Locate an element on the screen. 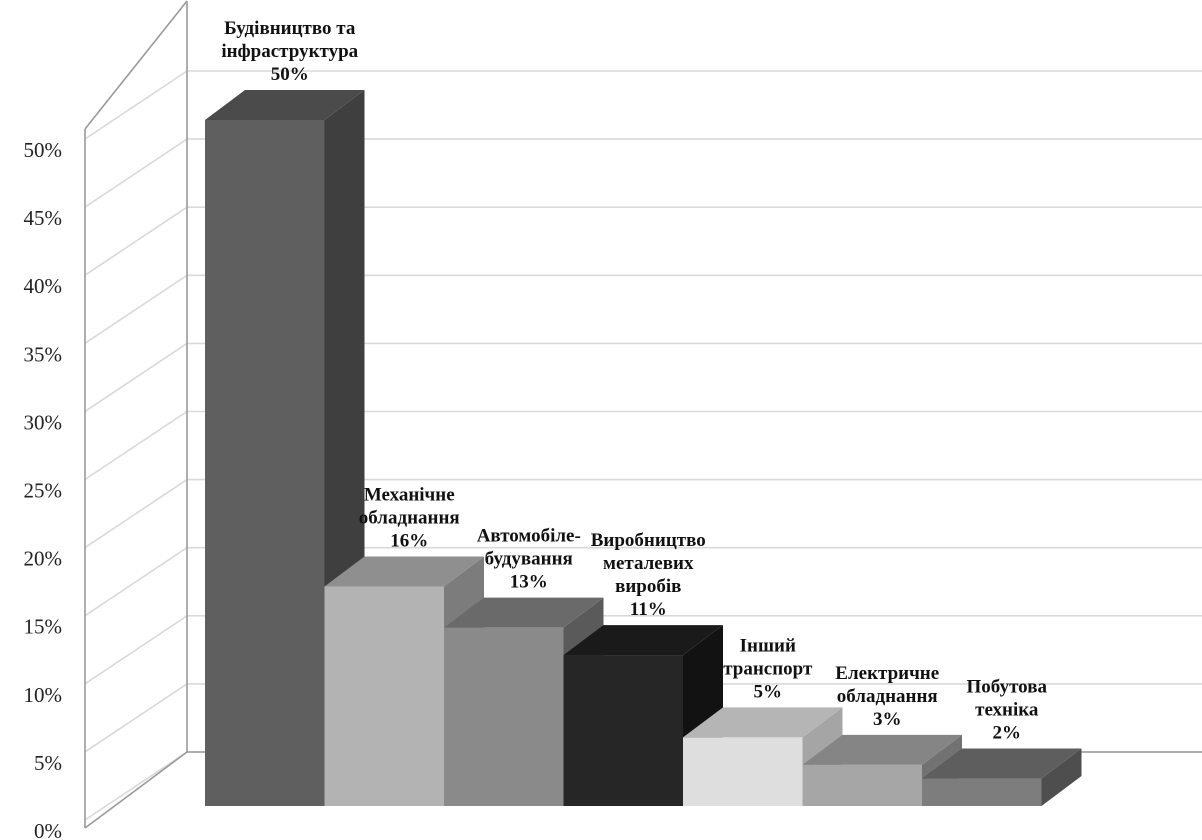  category-label: Механічне is located at coordinates (409, 494).